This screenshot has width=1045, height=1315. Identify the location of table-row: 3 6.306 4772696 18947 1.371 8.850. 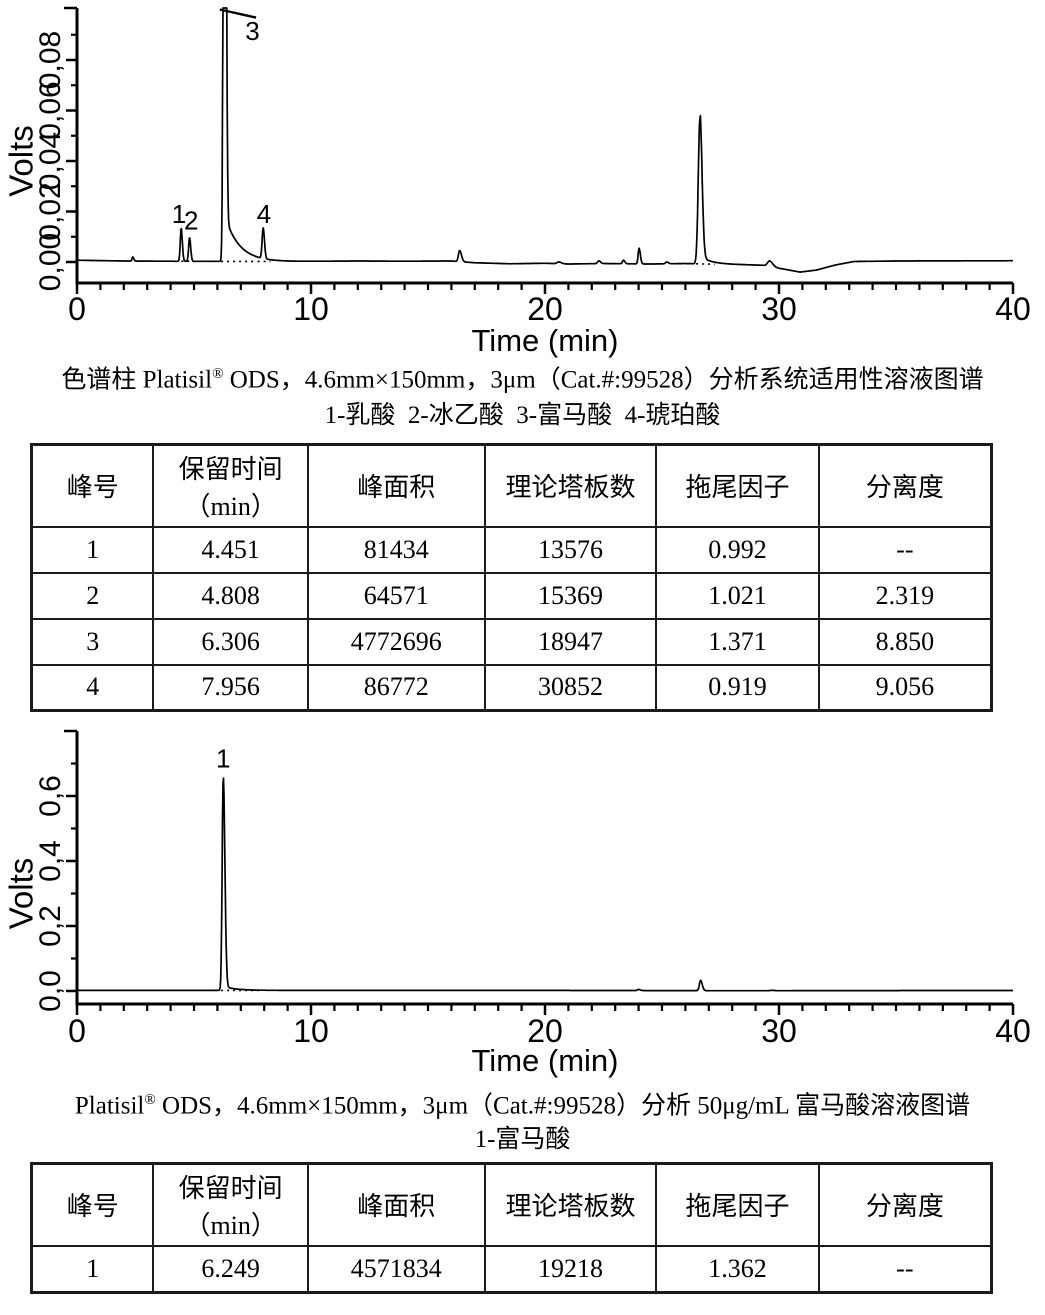
(511, 641).